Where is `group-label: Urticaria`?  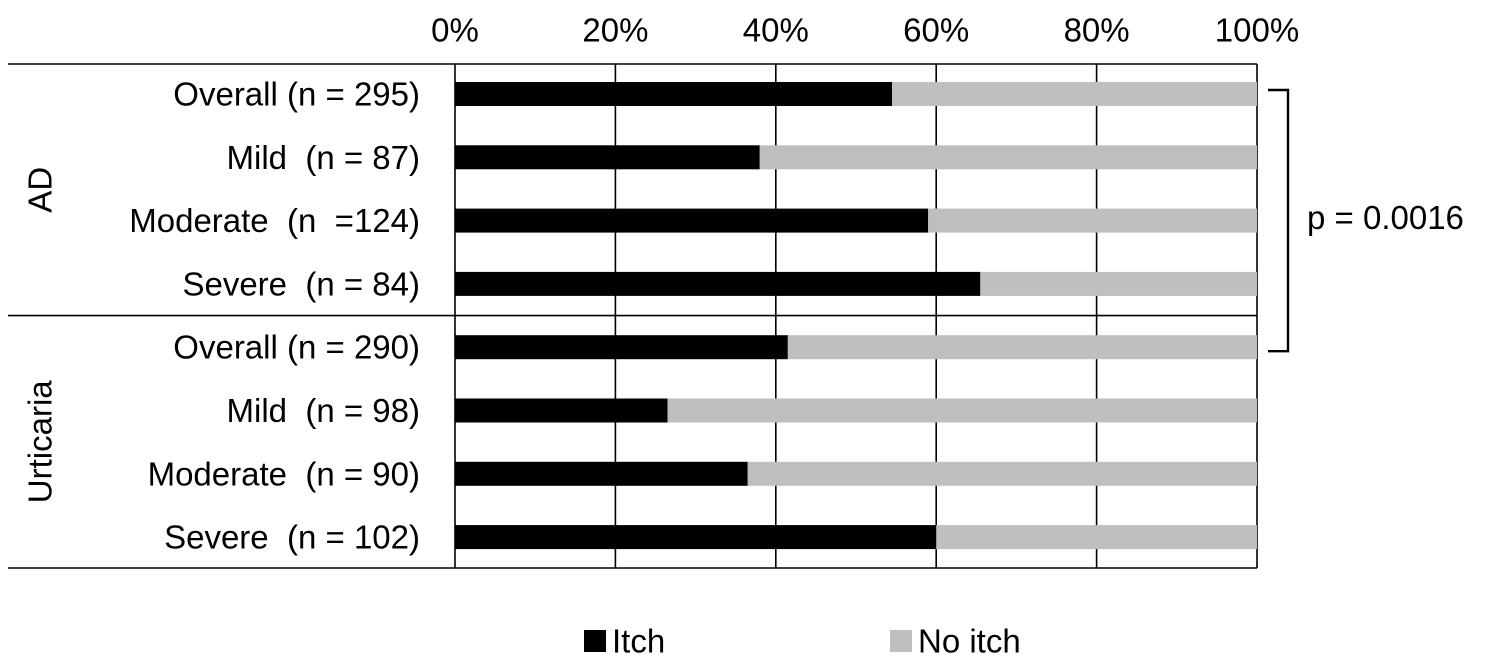 group-label: Urticaria is located at coordinates (40, 441).